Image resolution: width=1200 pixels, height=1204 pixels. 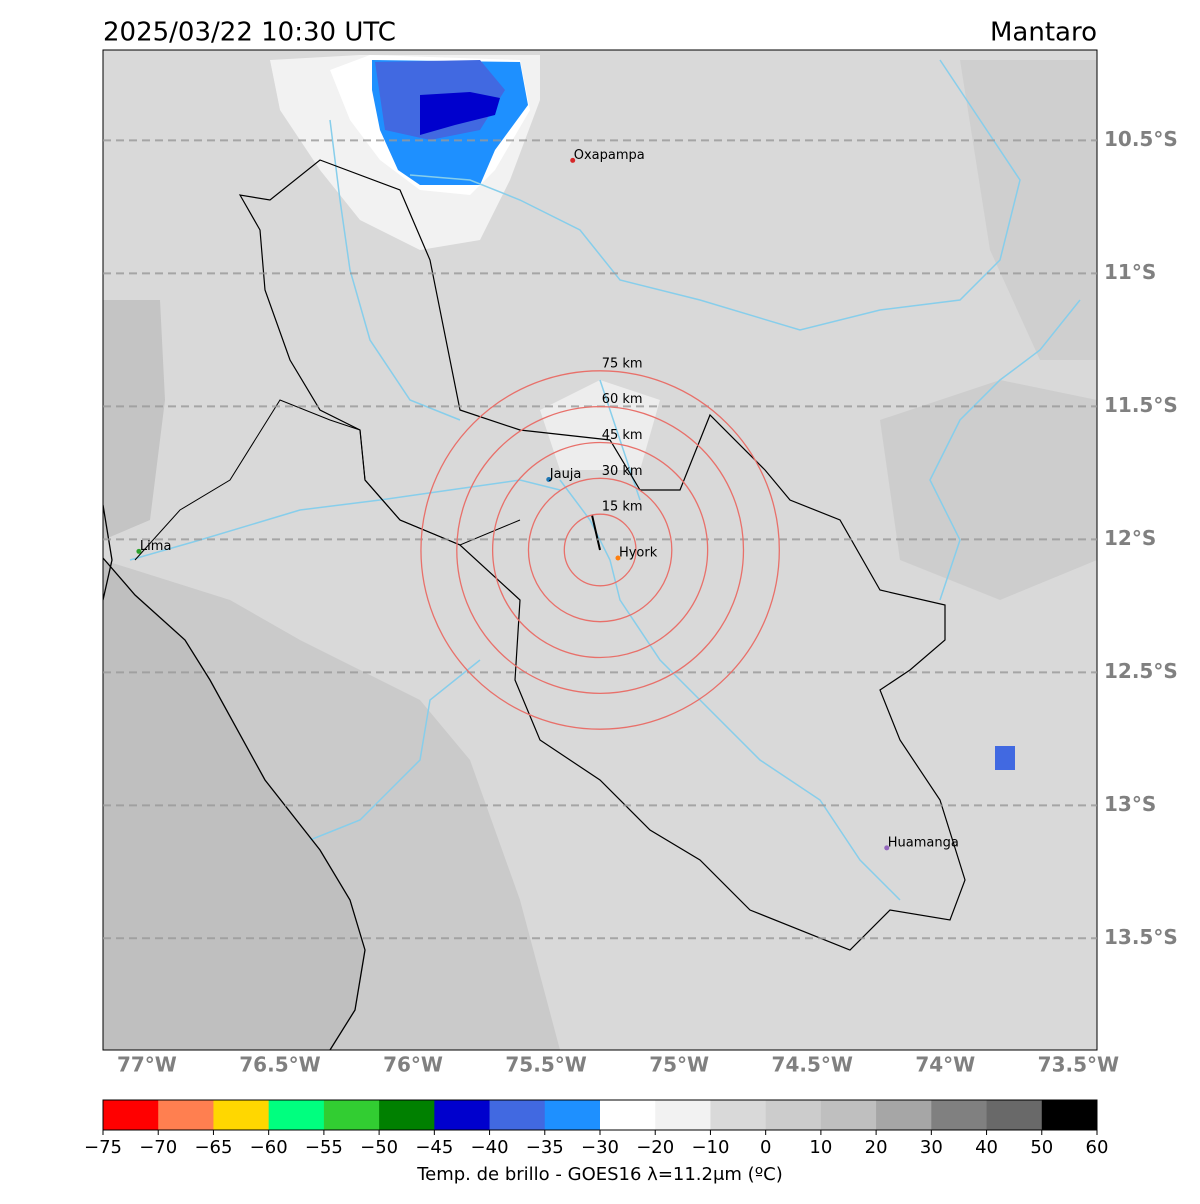 I want to click on lon-tick-label: 74°W, so click(x=945, y=1065).